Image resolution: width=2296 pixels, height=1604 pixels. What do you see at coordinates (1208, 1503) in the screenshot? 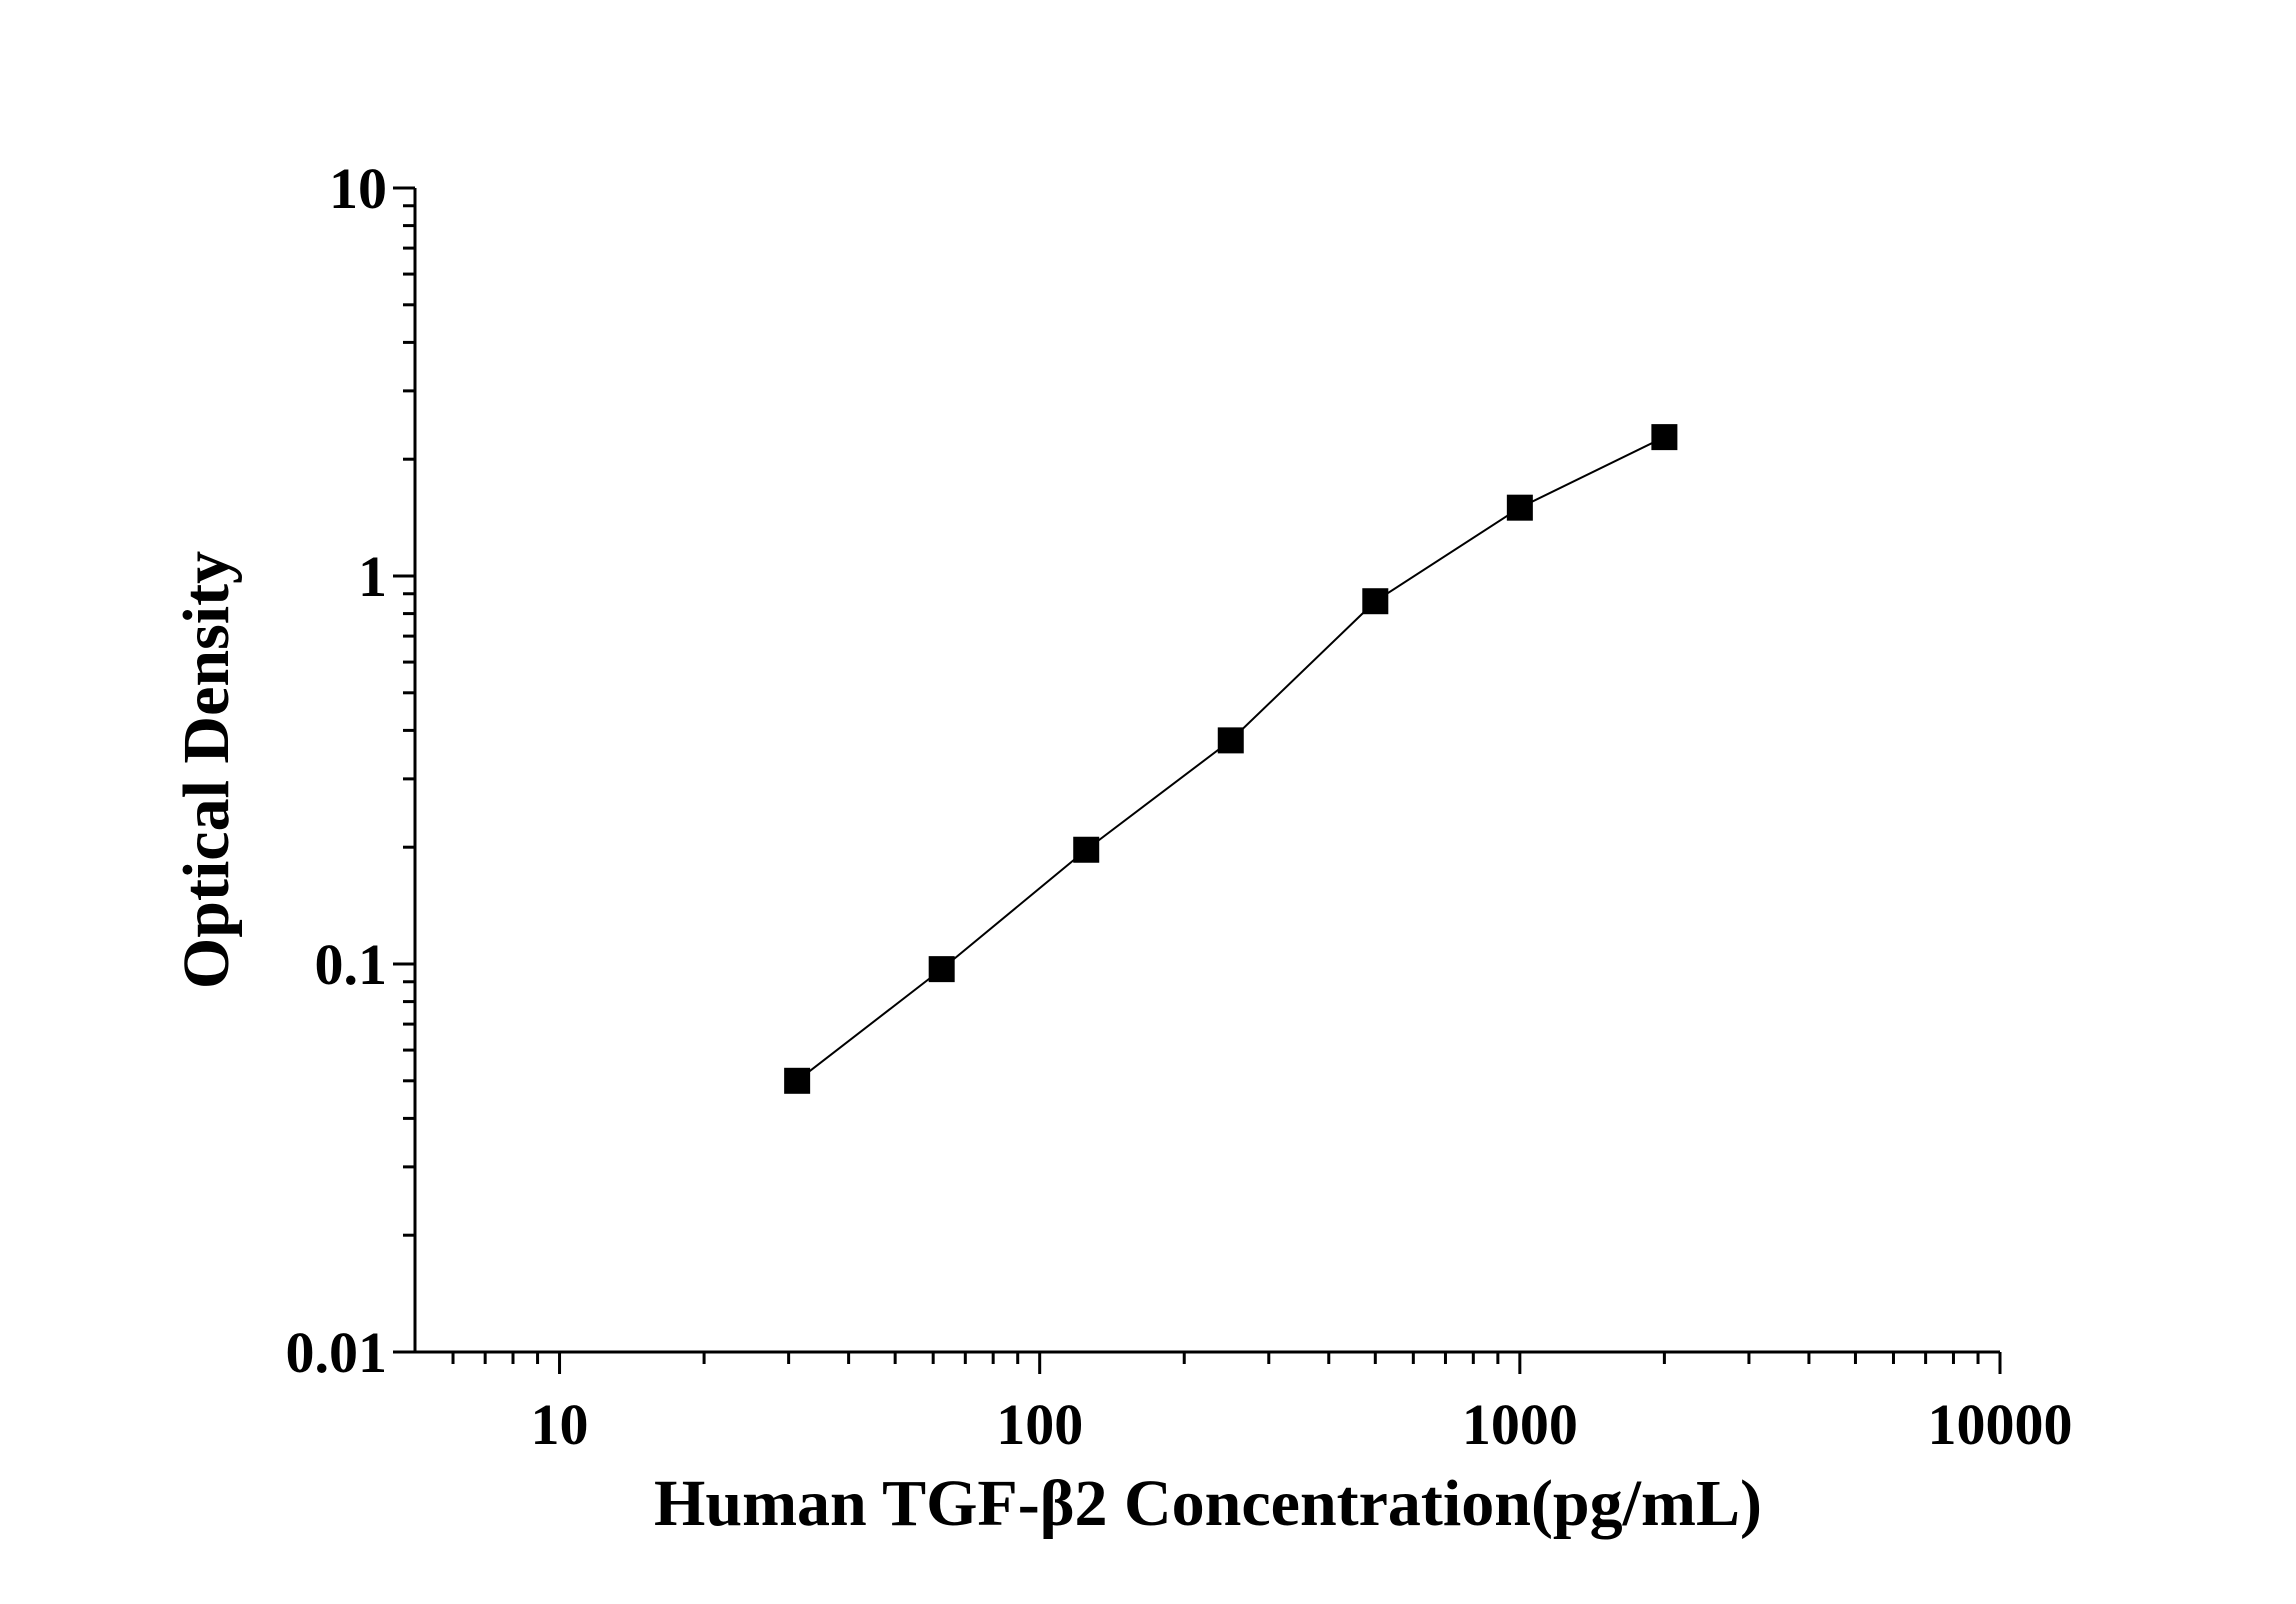
I see `x-axis-title: Human TGF-β2 Concentration(pg/mL)` at bounding box center [1208, 1503].